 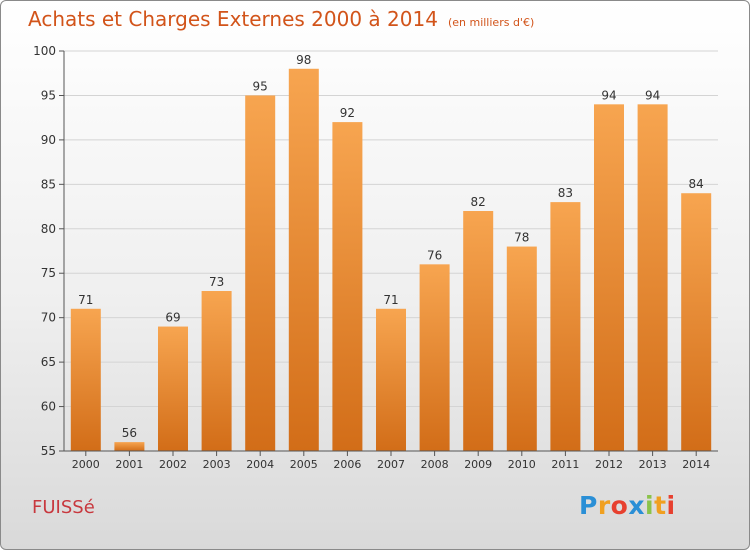 What do you see at coordinates (434, 255) in the screenshot?
I see `bar-value-label: 76` at bounding box center [434, 255].